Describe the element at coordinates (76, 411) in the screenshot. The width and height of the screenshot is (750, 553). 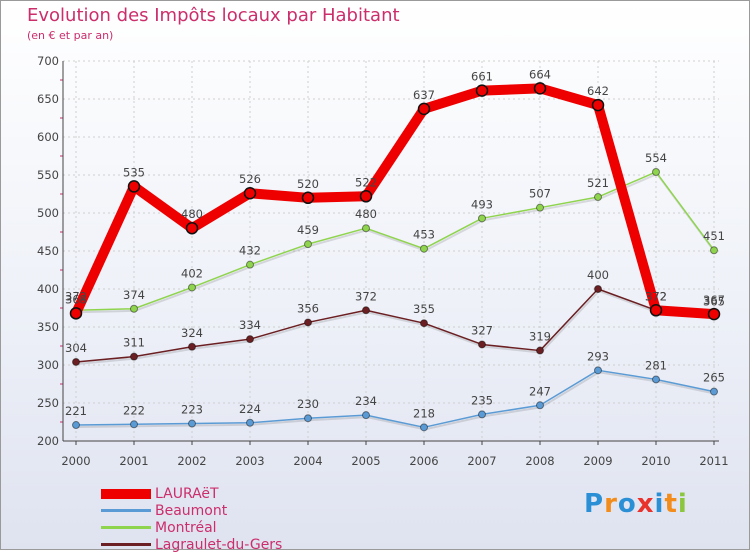
I see `data-label-beaumont: 221` at that location.